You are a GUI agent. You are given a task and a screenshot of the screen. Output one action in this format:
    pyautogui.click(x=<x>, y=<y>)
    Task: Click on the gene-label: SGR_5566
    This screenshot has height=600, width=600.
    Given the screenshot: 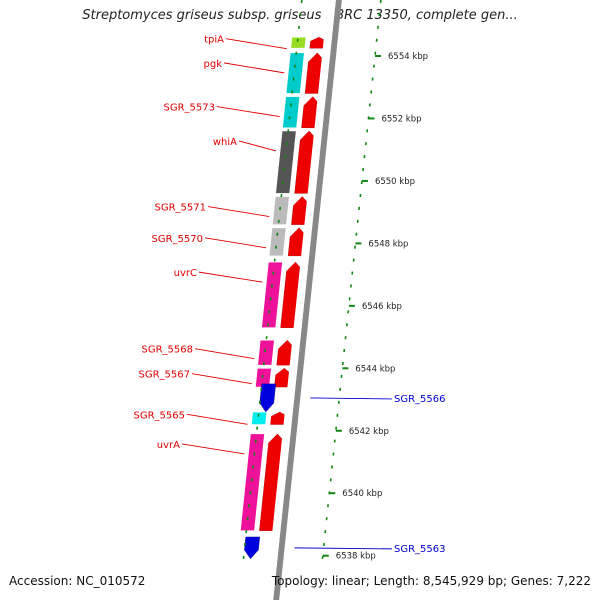 What is the action you would take?
    pyautogui.click(x=420, y=399)
    